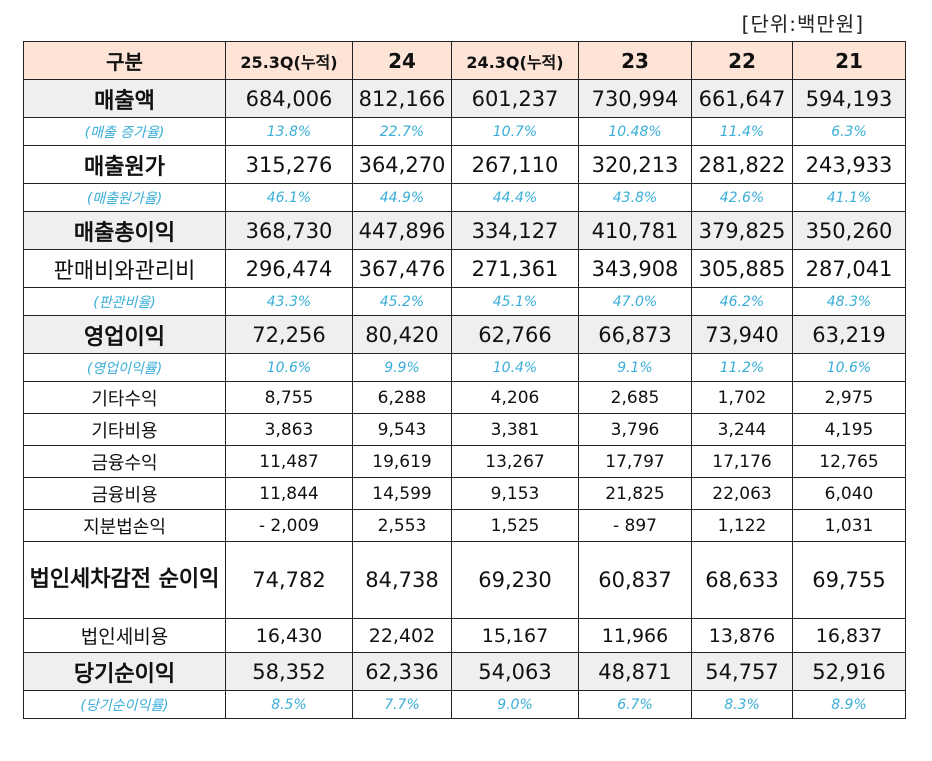 The height and width of the screenshot is (761, 932). I want to click on cell: 44.9%, so click(402, 197).